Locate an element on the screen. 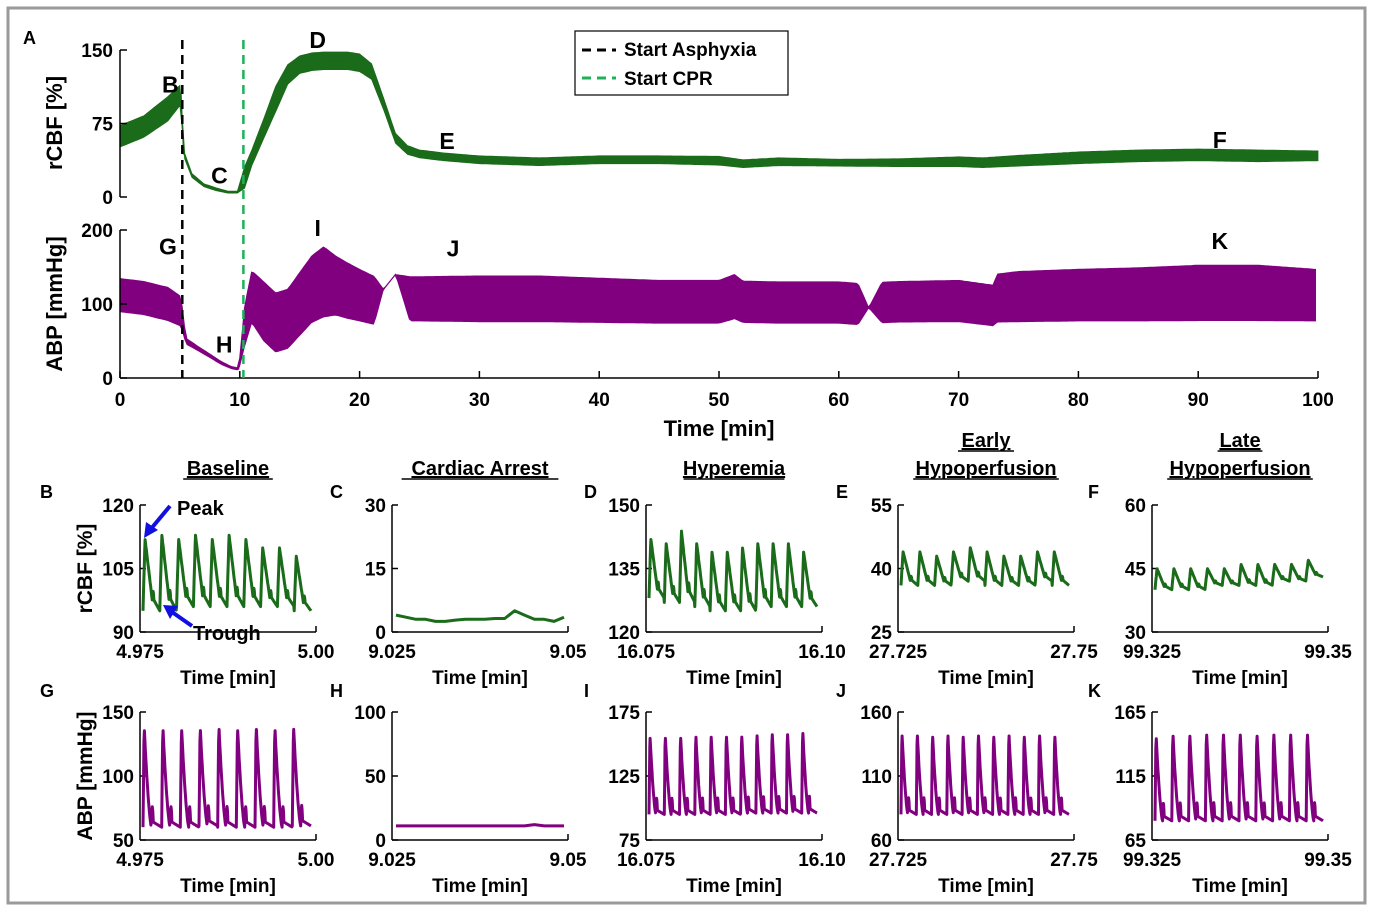 The image size is (1373, 911). panel-j-ytick-label: 110 is located at coordinates (876, 777).